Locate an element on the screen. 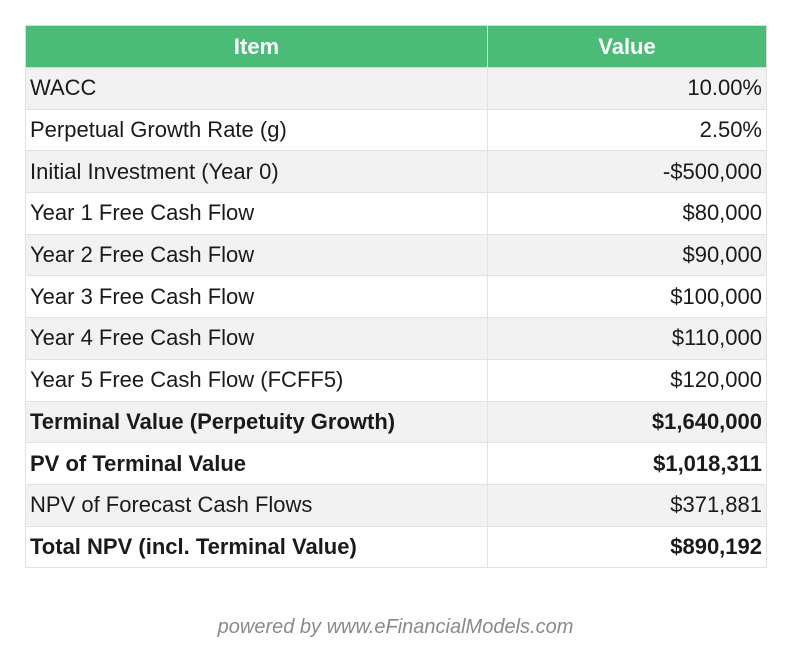 Image resolution: width=791 pixels, height=667 pixels. table-row: Year 2 Free Cash Flow $90,000 is located at coordinates (396, 255).